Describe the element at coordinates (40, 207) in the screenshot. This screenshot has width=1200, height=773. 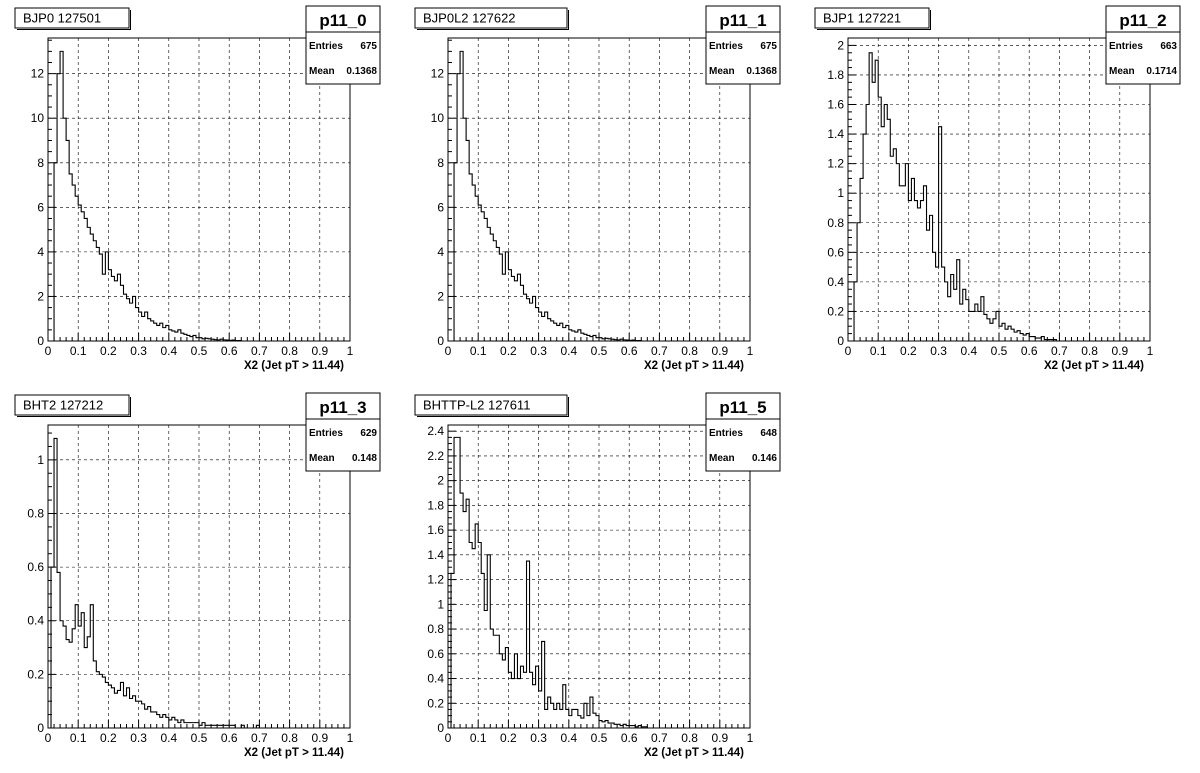
I see `y-tick-label: 6` at that location.